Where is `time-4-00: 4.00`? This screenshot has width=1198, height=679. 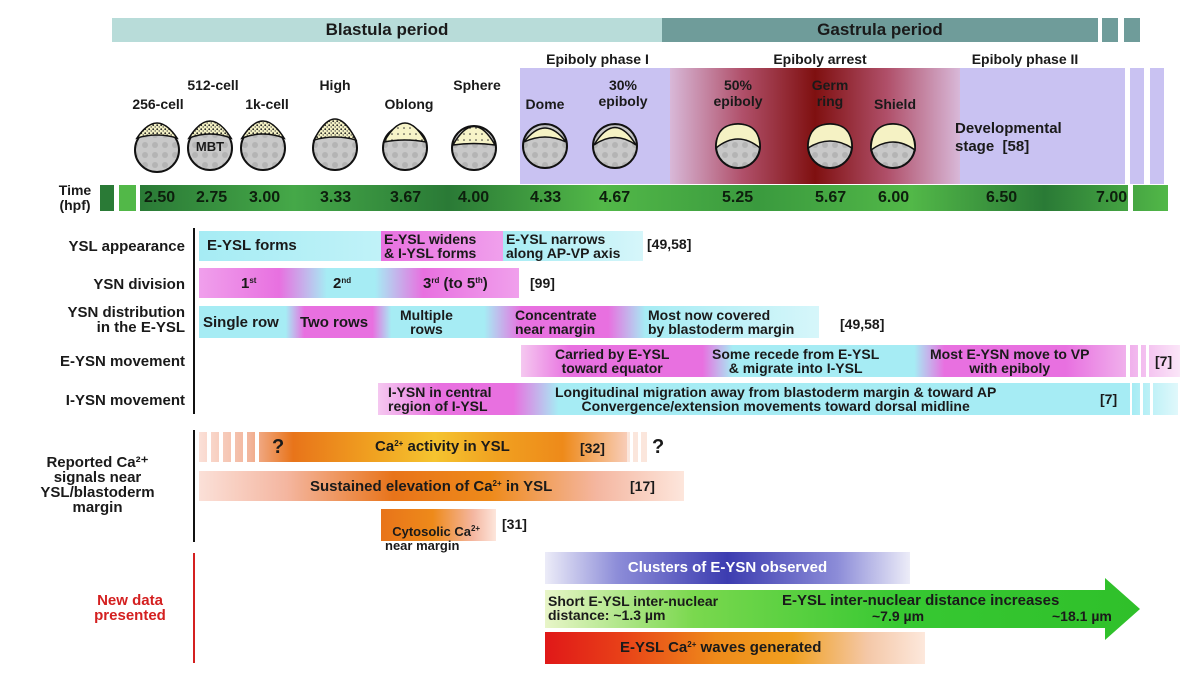
time-4-00: 4.00 is located at coordinates (474, 197).